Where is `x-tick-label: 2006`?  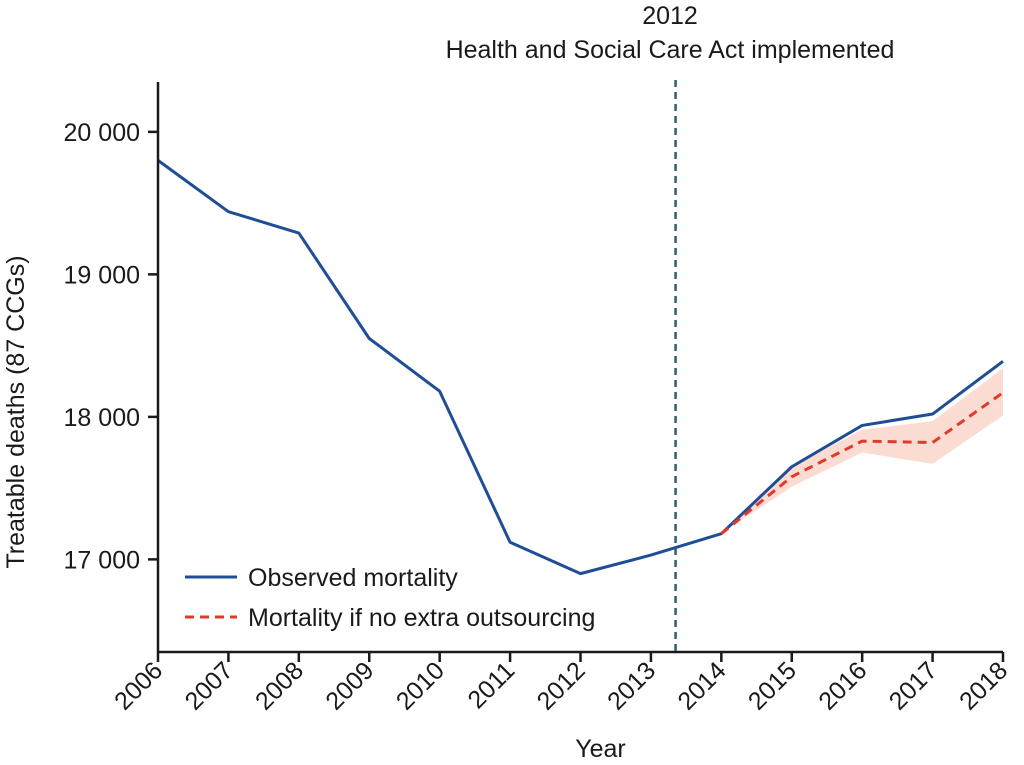 x-tick-label: 2006 is located at coordinates (138, 685).